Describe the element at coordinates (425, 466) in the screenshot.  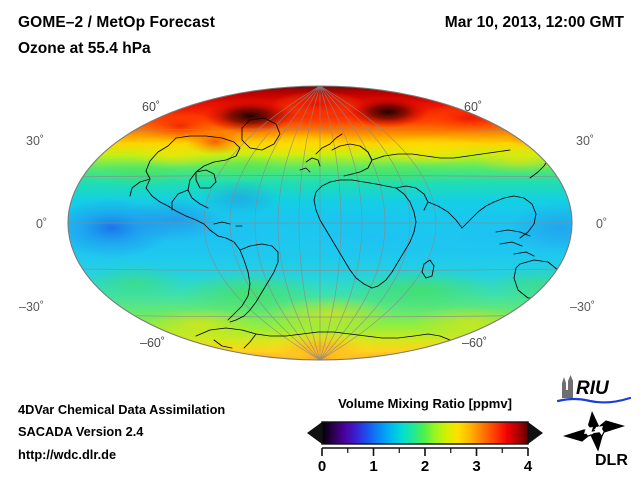
I see `colorbar-tick-2: 2` at that location.